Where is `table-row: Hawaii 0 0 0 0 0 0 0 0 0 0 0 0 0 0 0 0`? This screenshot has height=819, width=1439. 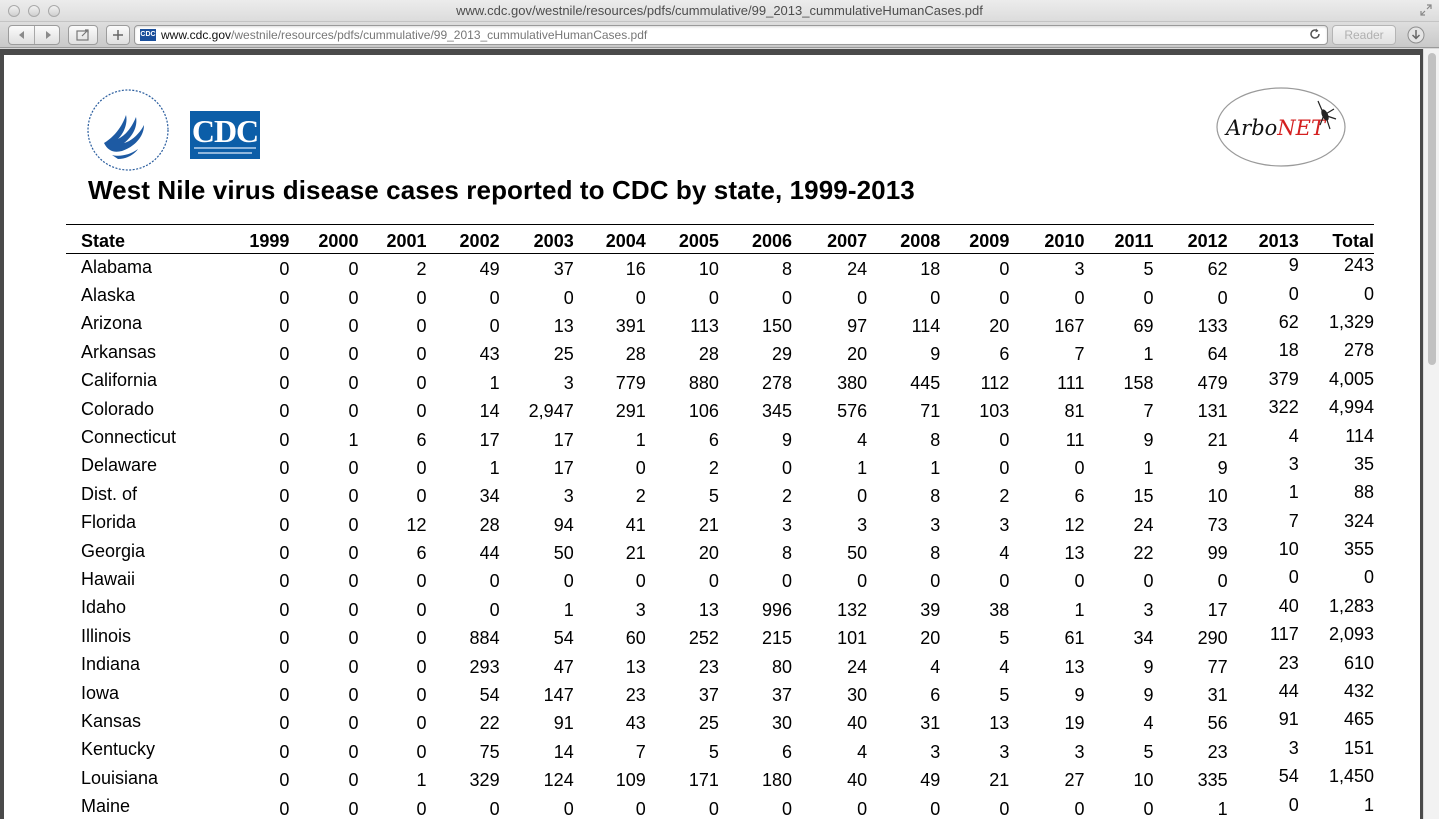 table-row: Hawaii 0 0 0 0 0 0 0 0 0 0 0 0 0 0 0 0 is located at coordinates (720, 579).